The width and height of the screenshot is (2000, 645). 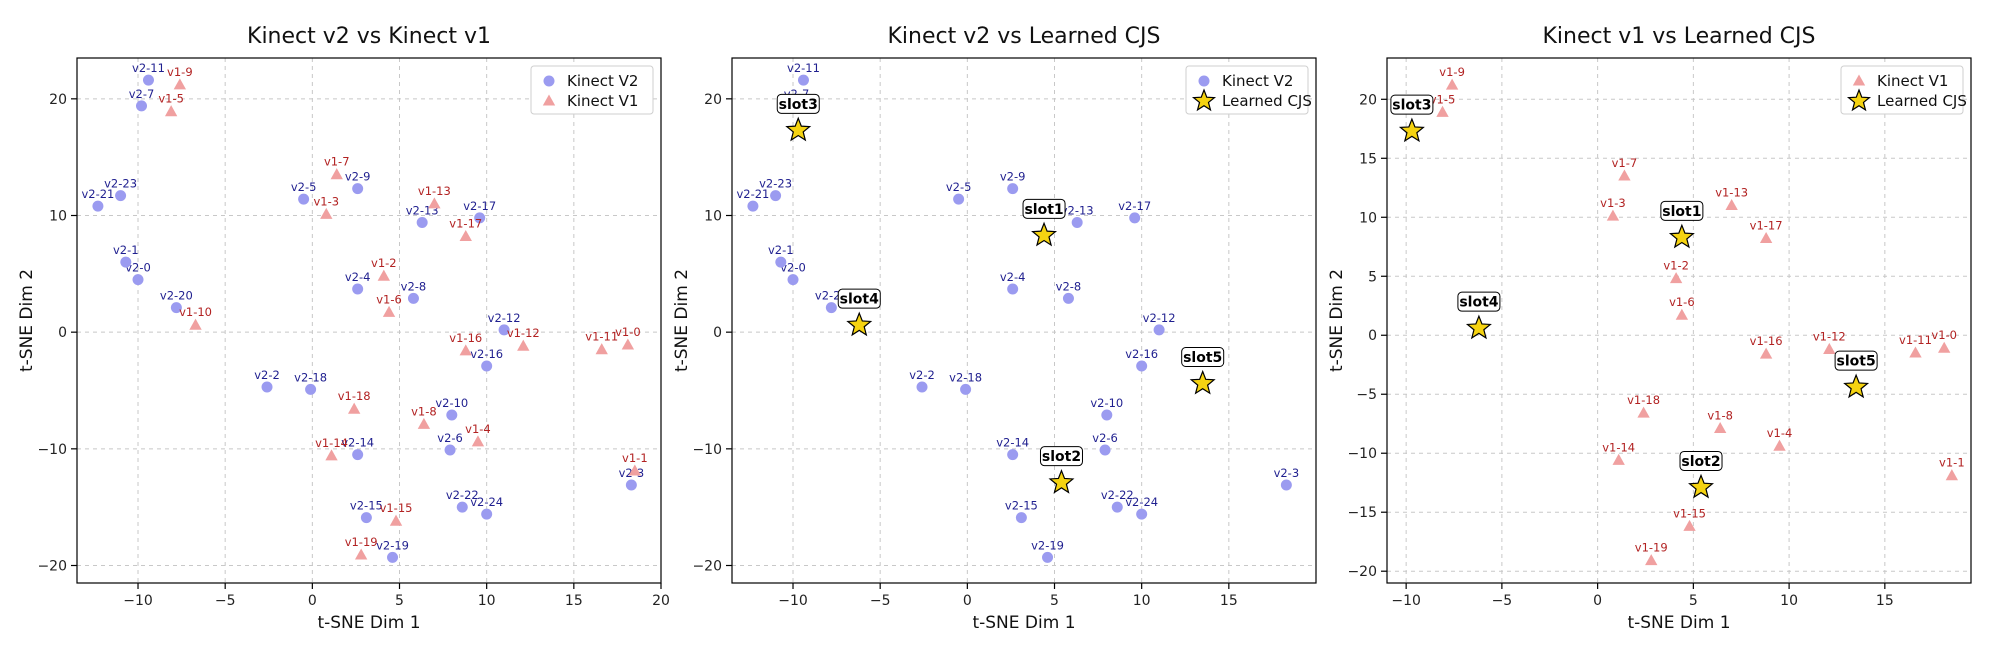 What do you see at coordinates (682, 320) in the screenshot?
I see `y-axis-label: t-SNE Dim 2` at bounding box center [682, 320].